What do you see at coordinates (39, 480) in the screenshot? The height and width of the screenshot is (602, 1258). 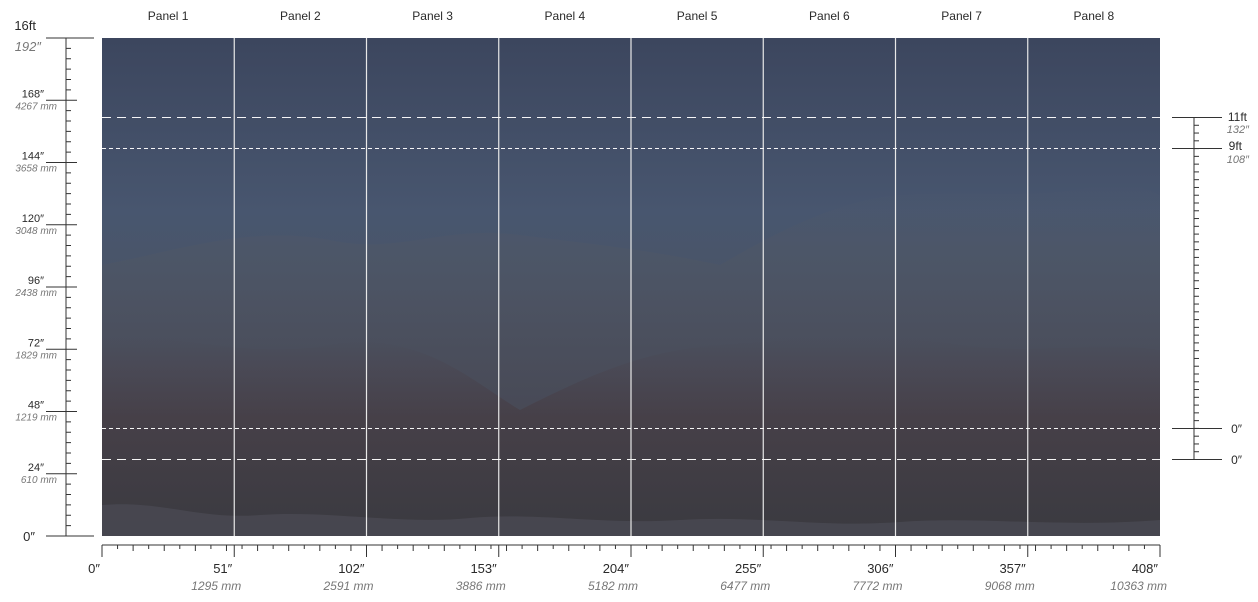 I see `left-ruler-mm-label: 610 mm` at bounding box center [39, 480].